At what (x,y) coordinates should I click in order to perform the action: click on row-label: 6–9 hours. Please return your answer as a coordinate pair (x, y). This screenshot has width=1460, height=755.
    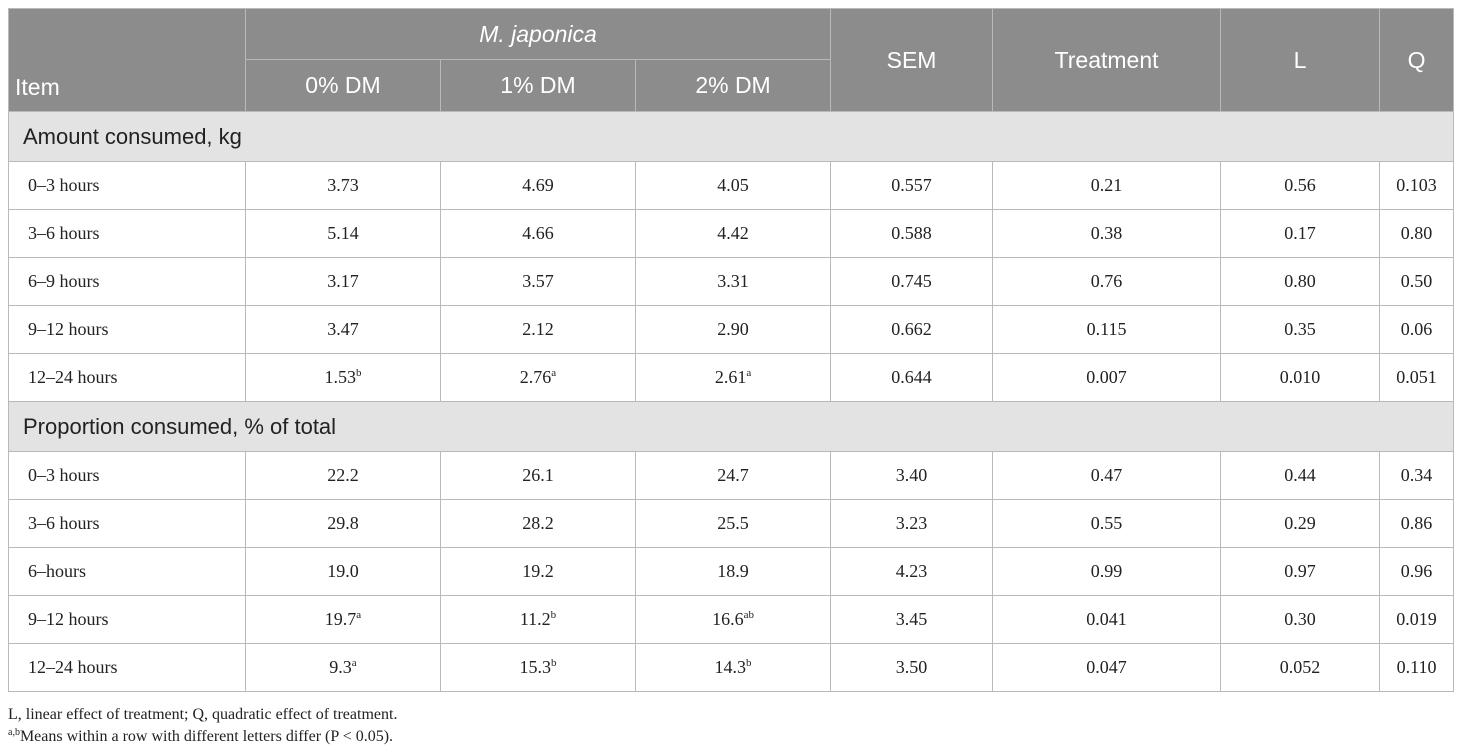
    Looking at the image, I should click on (127, 281).